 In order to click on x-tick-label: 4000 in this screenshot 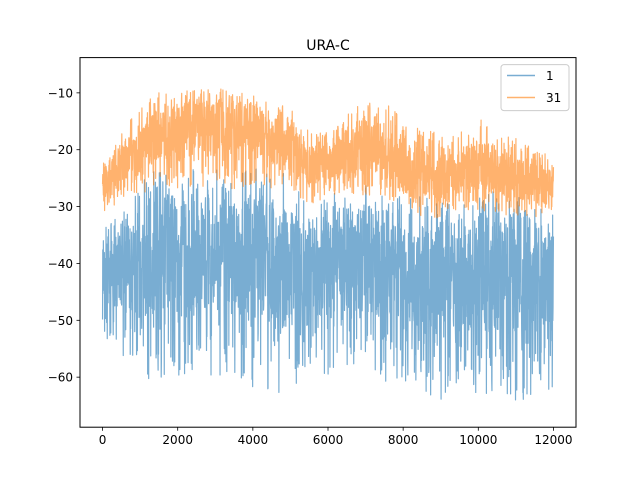, I will do `click(253, 440)`.